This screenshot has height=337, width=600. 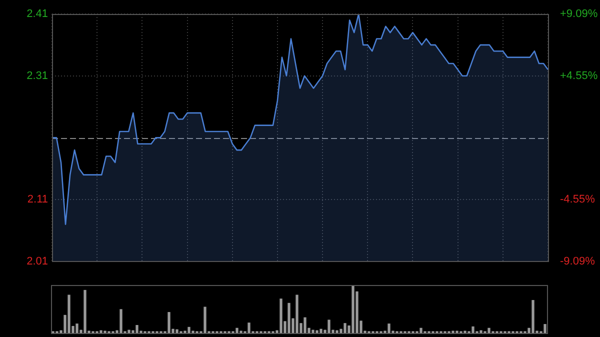 I want to click on y2-tick-label: -9.09%, so click(x=578, y=261).